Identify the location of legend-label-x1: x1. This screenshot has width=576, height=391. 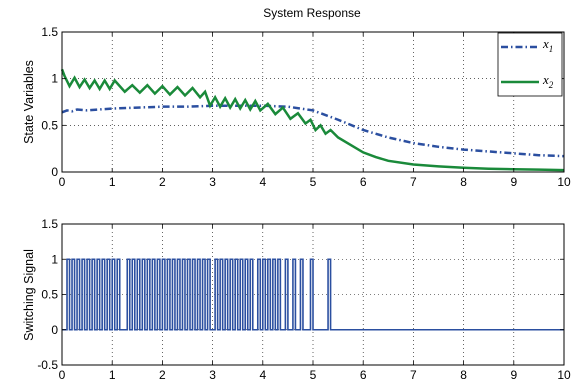
(547, 45).